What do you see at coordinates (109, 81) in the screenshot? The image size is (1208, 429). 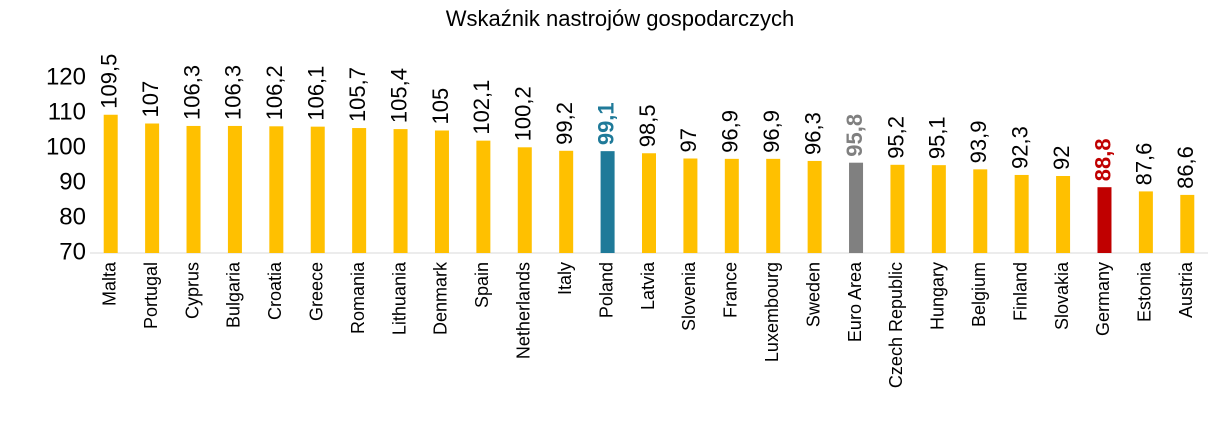 I see `data-label: 109,5` at bounding box center [109, 81].